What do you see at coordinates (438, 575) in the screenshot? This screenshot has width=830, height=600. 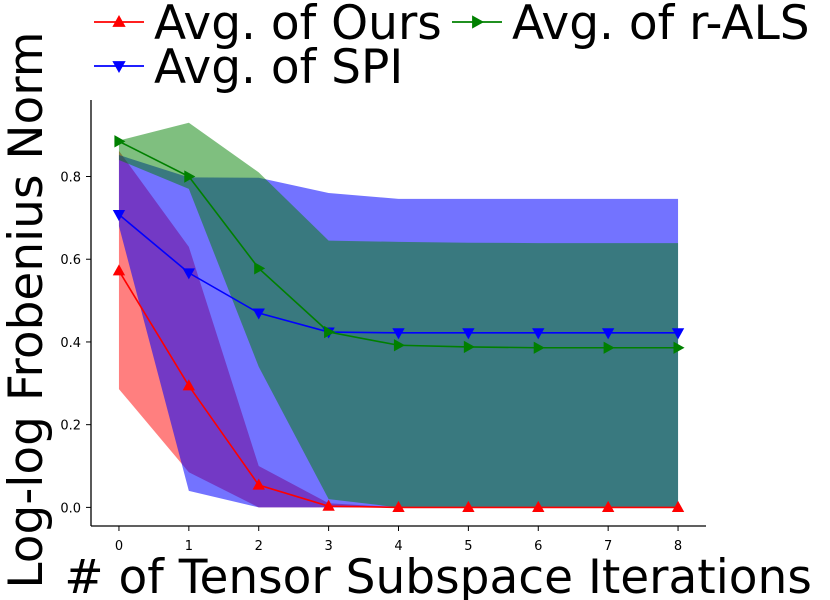 I see `x-axis-title: # of Tensor Subspace Iterations` at bounding box center [438, 575].